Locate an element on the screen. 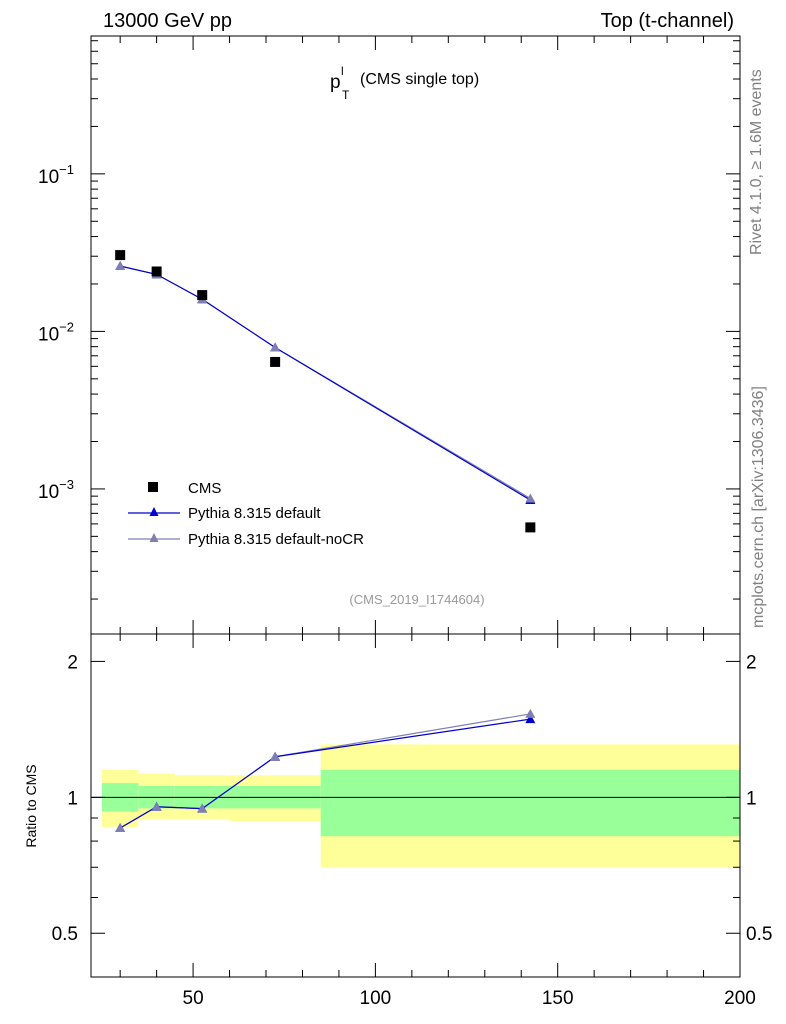 This screenshot has height=1024, width=786. y-tick-label-ratio: 0.5 is located at coordinates (65, 934).